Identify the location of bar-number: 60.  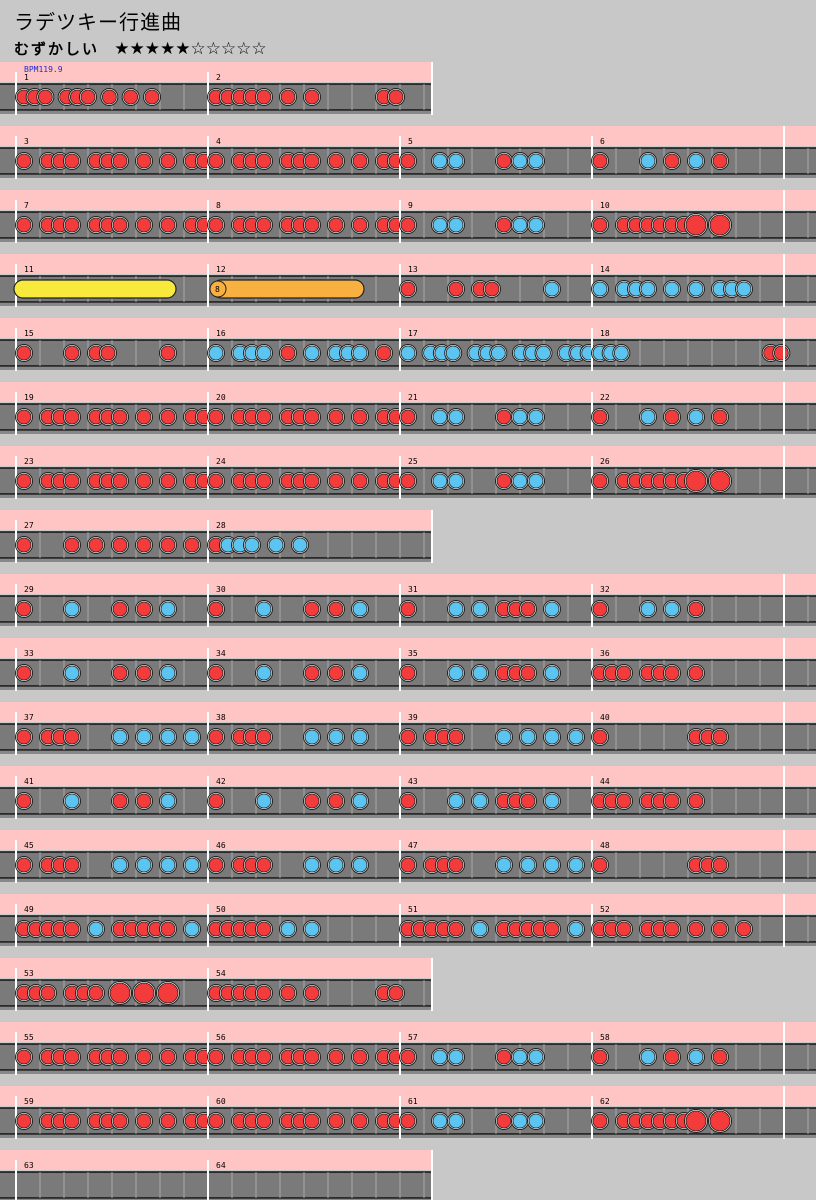
(221, 1101).